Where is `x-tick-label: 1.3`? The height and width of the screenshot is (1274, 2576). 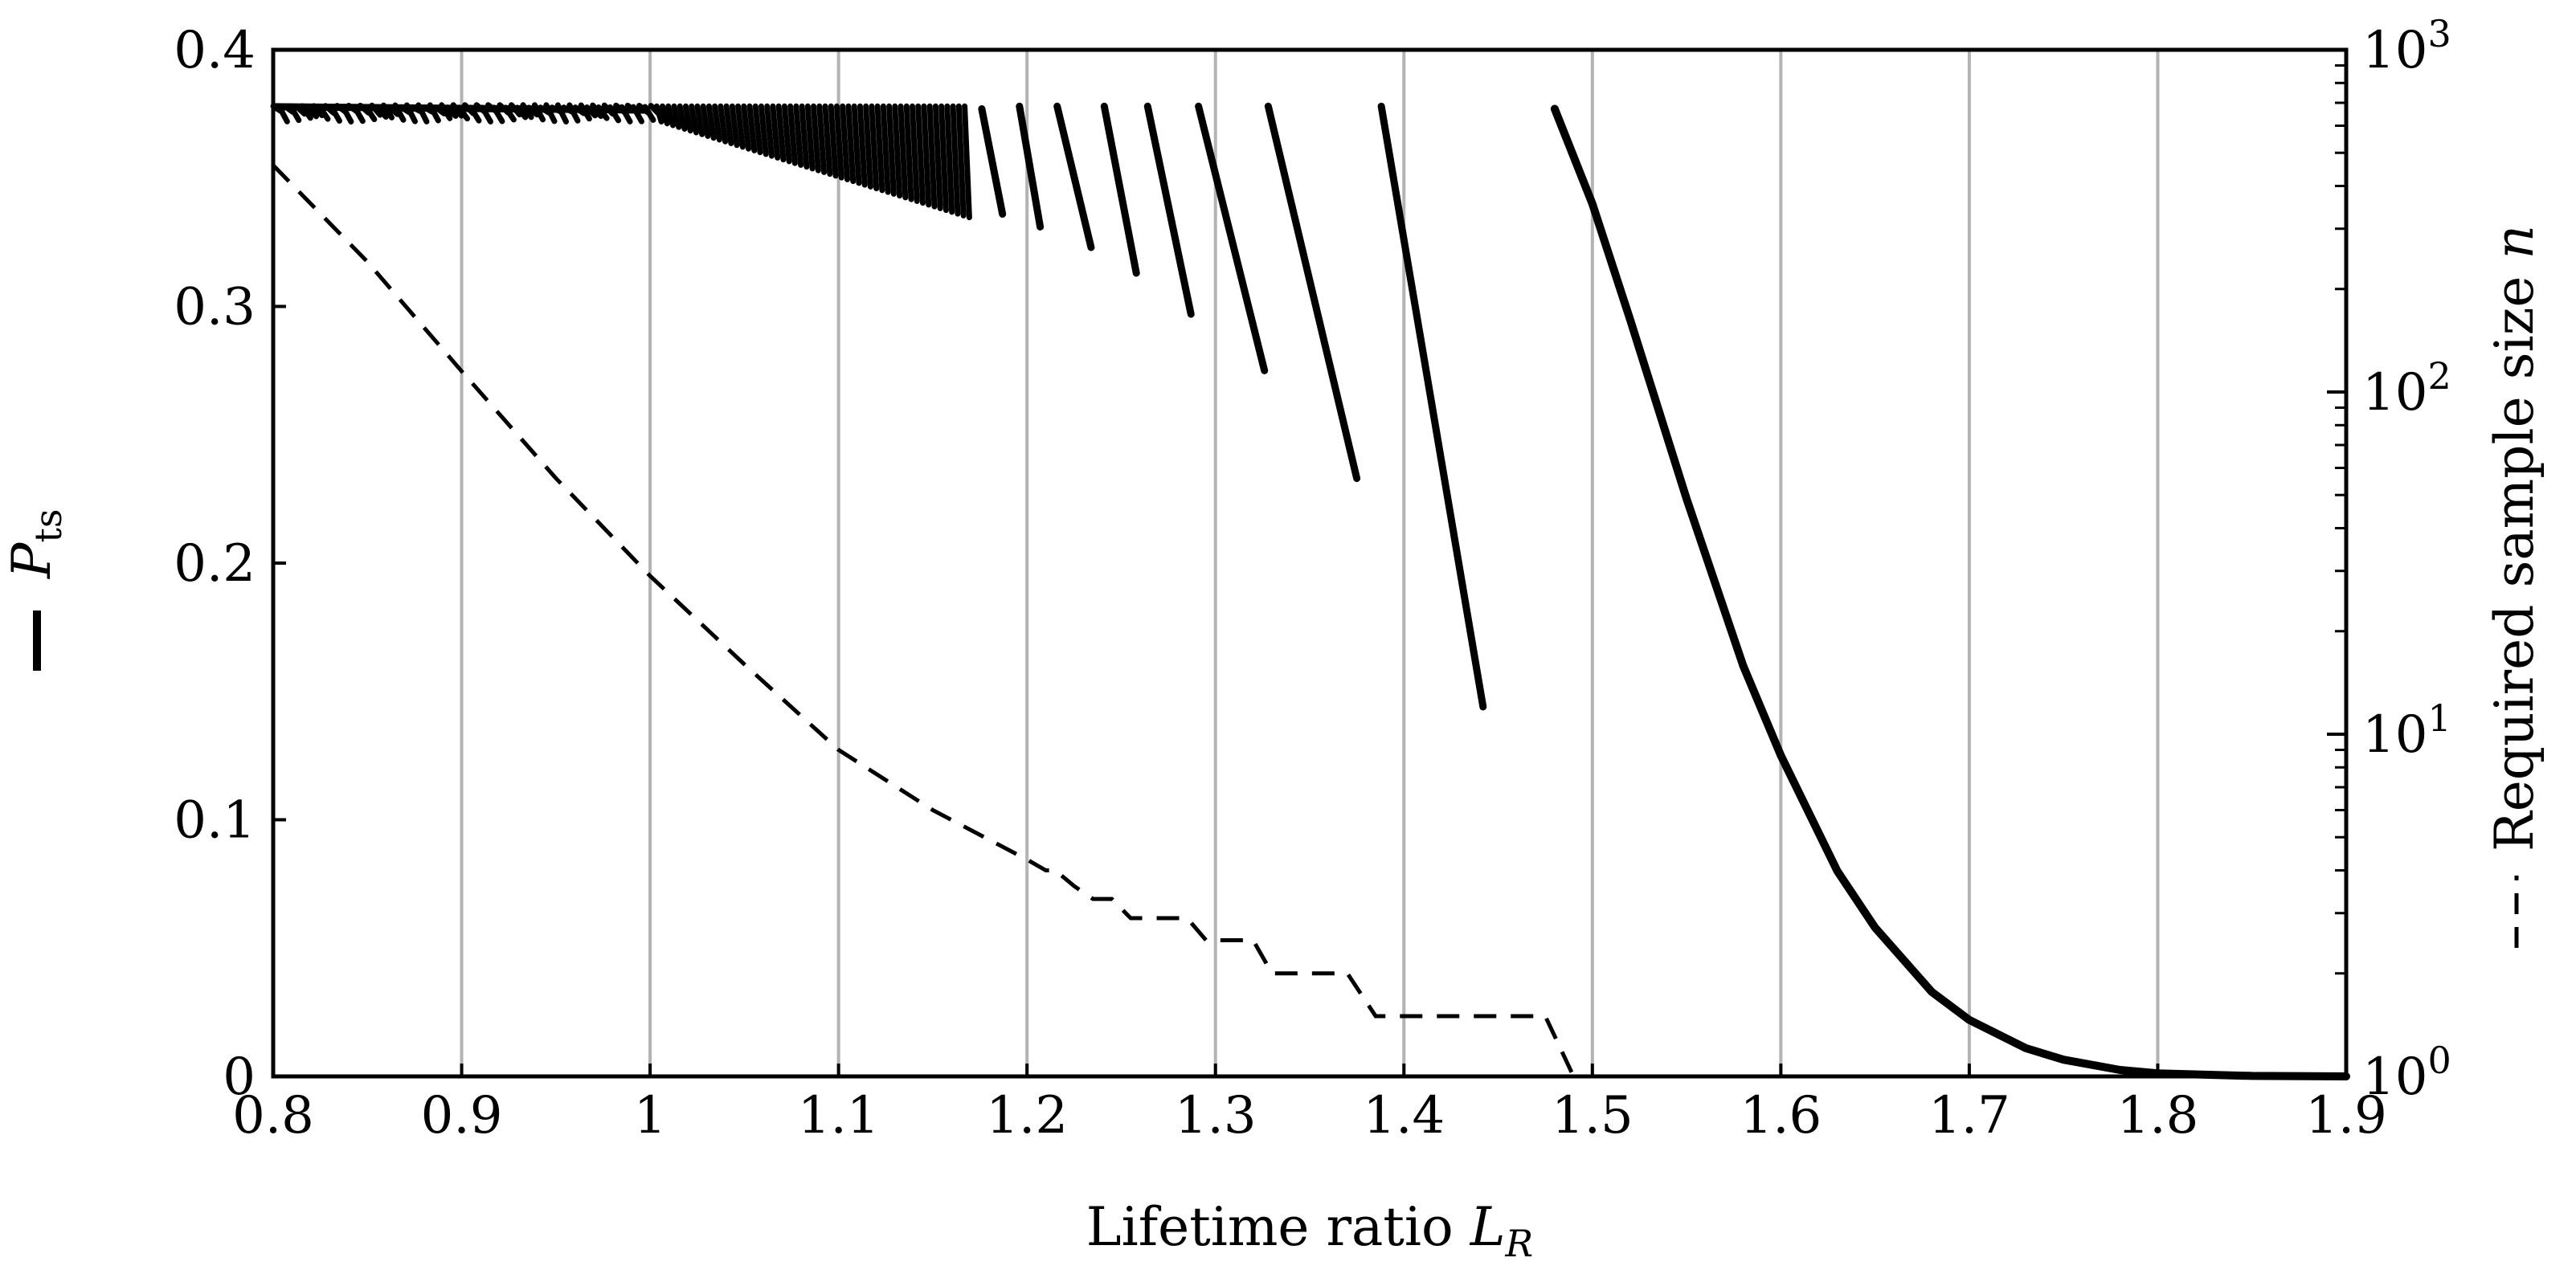 x-tick-label: 1.3 is located at coordinates (1216, 1115).